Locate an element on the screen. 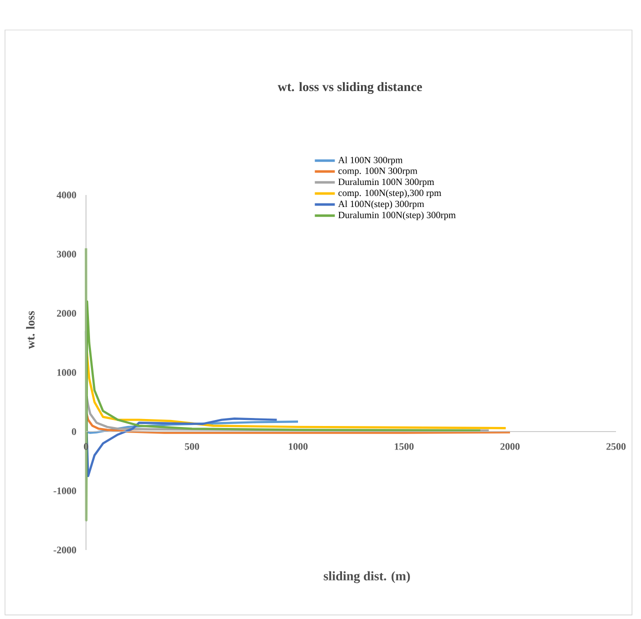 The height and width of the screenshot is (619, 641). x-tick-label: 2000 is located at coordinates (510, 446).